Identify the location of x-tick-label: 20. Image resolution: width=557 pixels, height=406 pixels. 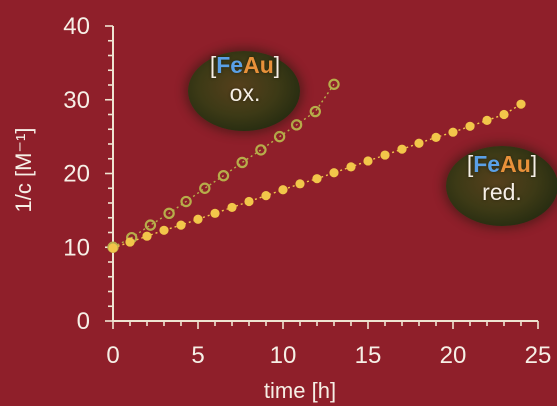
(453, 355).